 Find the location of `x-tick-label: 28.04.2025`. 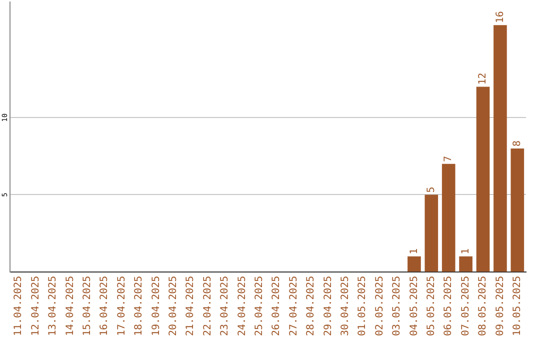

x-tick-label: 28.04.2025 is located at coordinates (311, 306).